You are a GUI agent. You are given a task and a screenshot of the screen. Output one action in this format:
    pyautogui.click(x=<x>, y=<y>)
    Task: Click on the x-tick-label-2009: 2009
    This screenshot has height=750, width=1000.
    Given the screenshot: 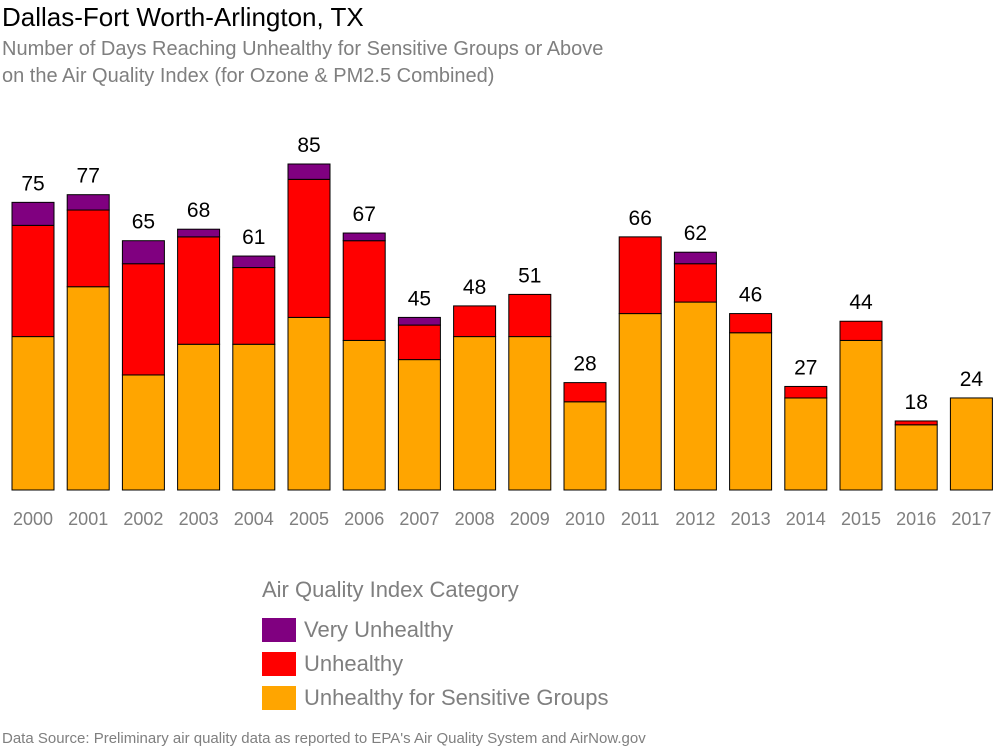 What is the action you would take?
    pyautogui.click(x=530, y=519)
    